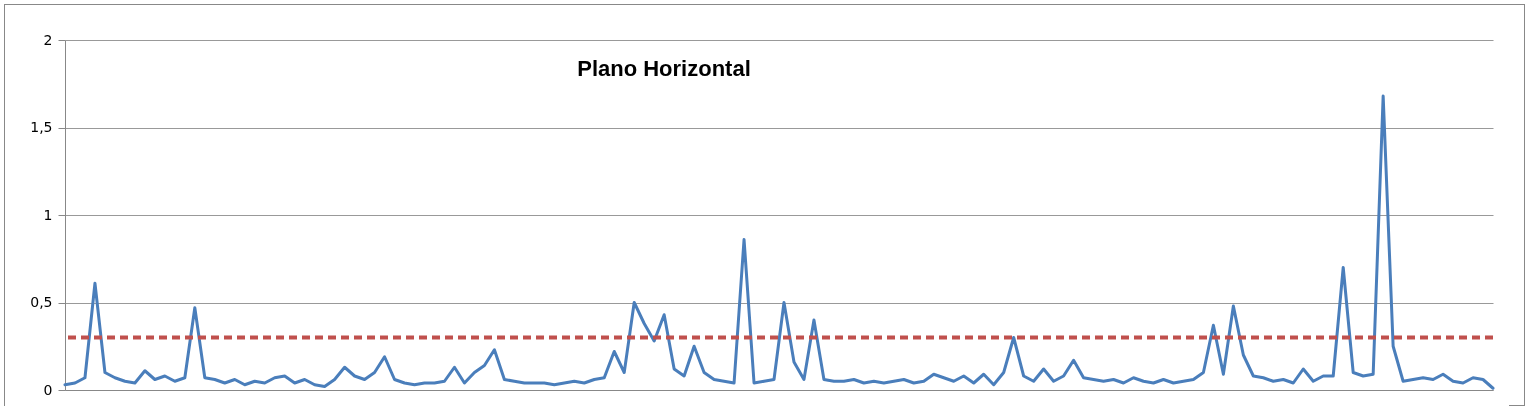 Image resolution: width=1531 pixels, height=412 pixels. I want to click on y-tick-label: 1, so click(48, 214).